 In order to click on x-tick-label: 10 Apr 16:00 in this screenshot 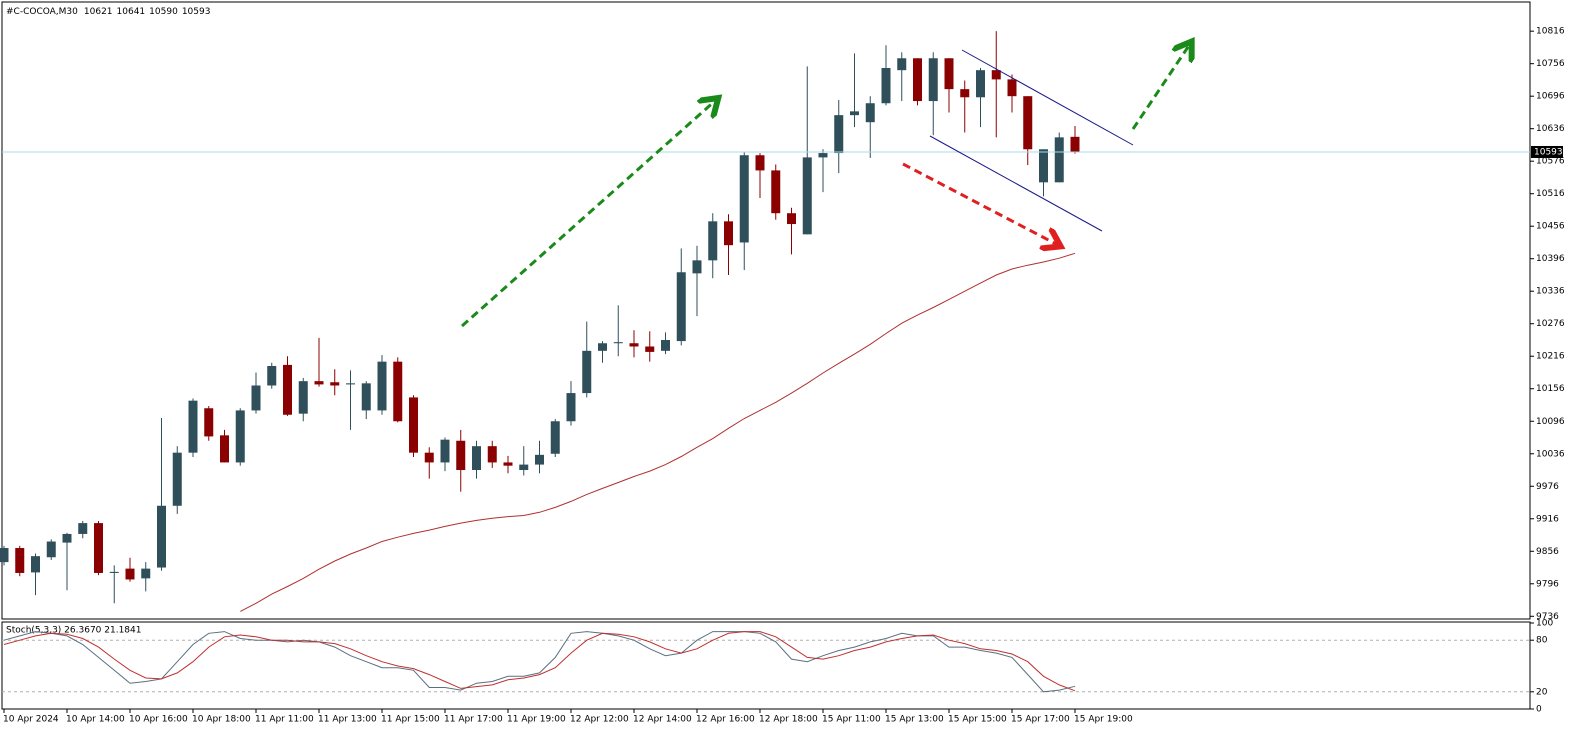, I will do `click(158, 720)`.